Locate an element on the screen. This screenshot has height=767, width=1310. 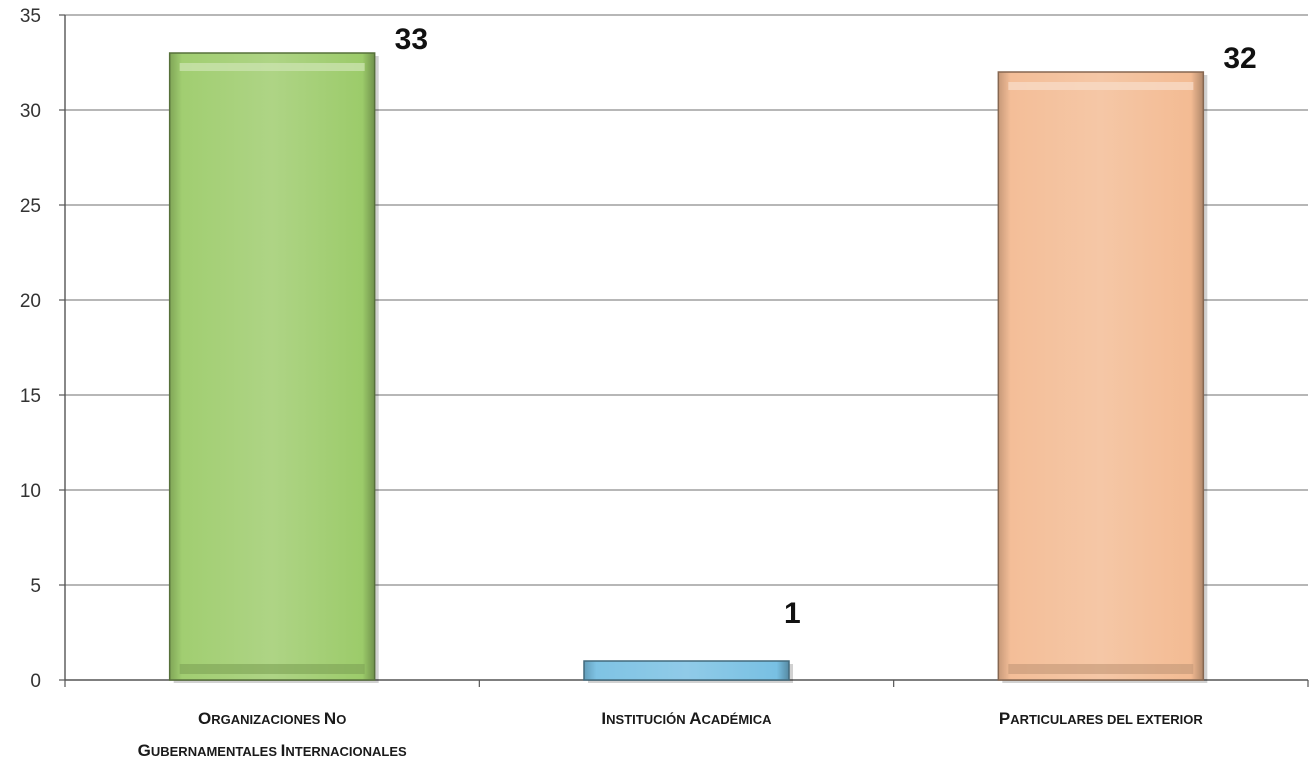
category-label: ORGANIZACIONES NO is located at coordinates (272, 718).